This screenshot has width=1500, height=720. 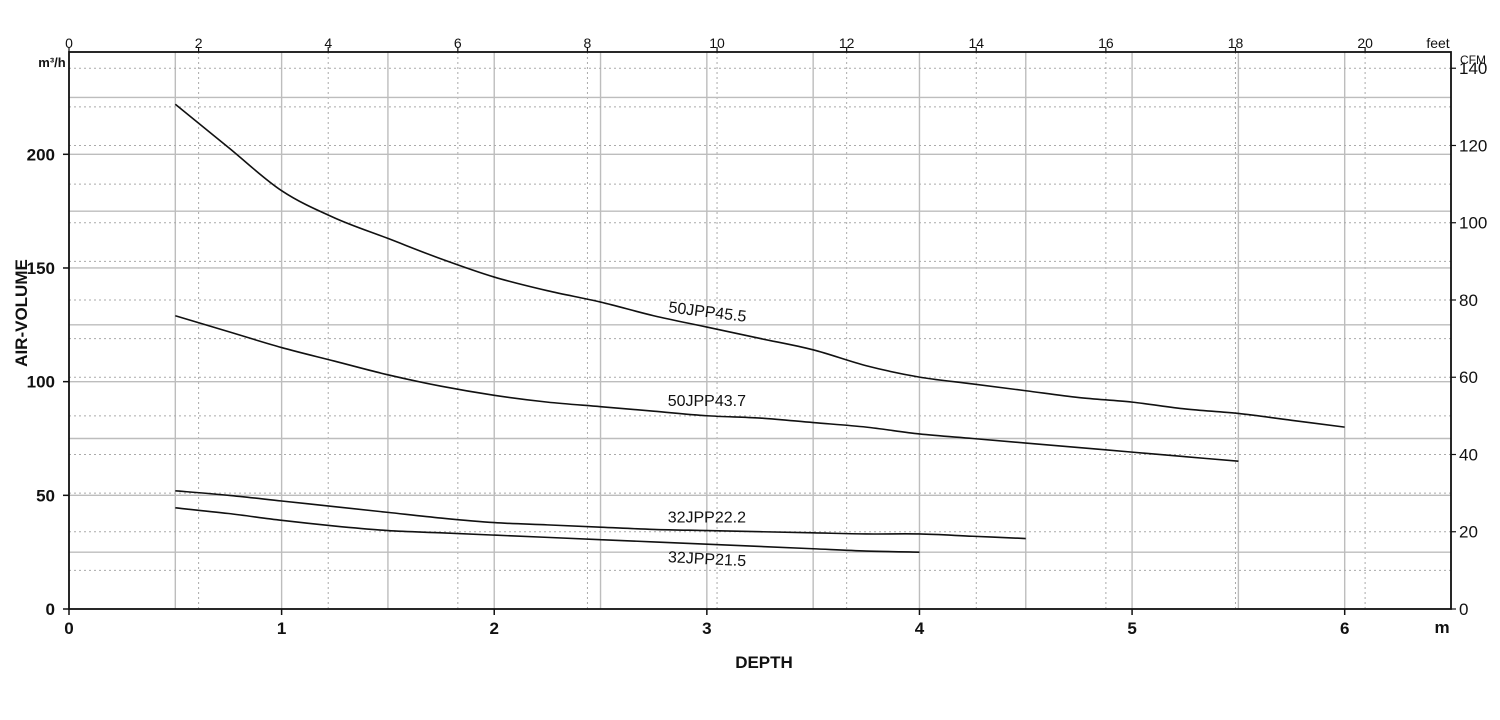 I want to click on right-tick-label: 0, so click(x=1463, y=609).